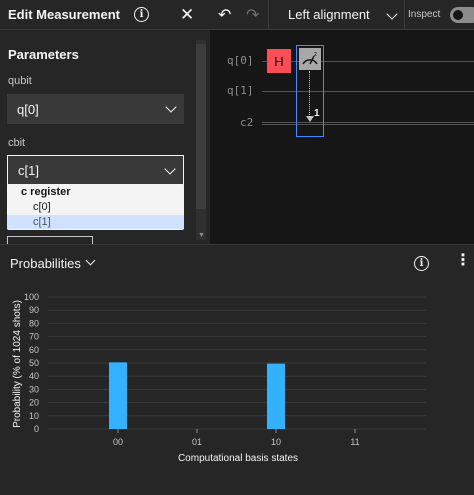  I want to click on dropdown-group-label: c register, so click(46, 192).